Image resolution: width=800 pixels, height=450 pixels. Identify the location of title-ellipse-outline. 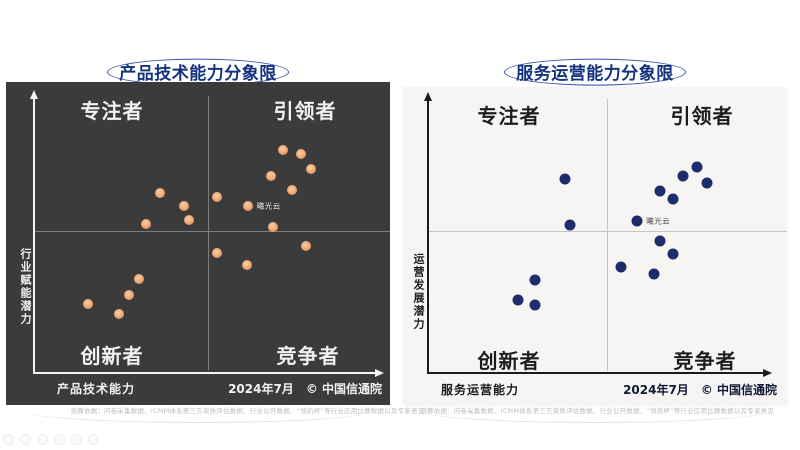
(595, 72).